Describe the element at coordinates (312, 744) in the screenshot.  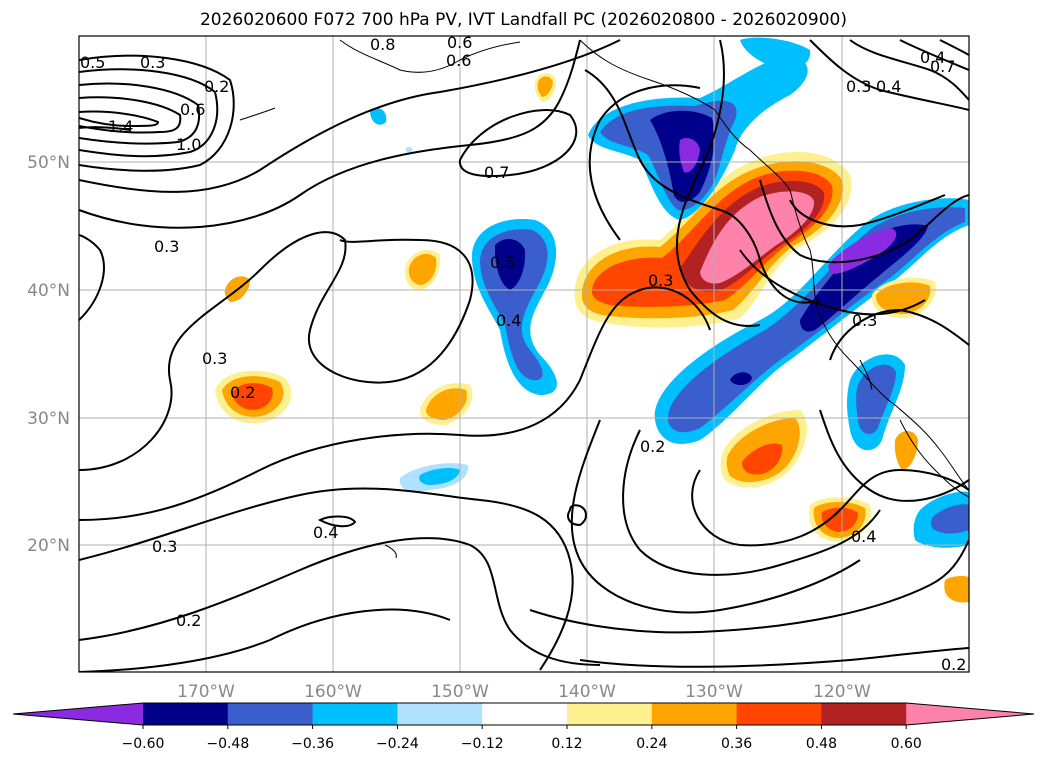
I see `colorbar-tick-label: −0.36` at that location.